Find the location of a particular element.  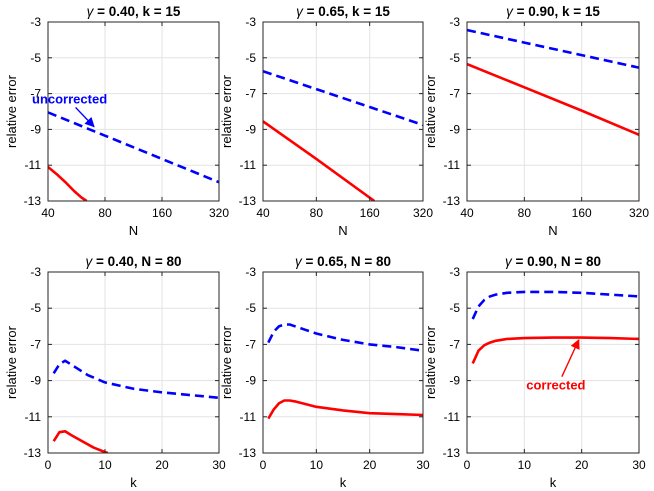

annotation-arrow is located at coordinates (570, 357).